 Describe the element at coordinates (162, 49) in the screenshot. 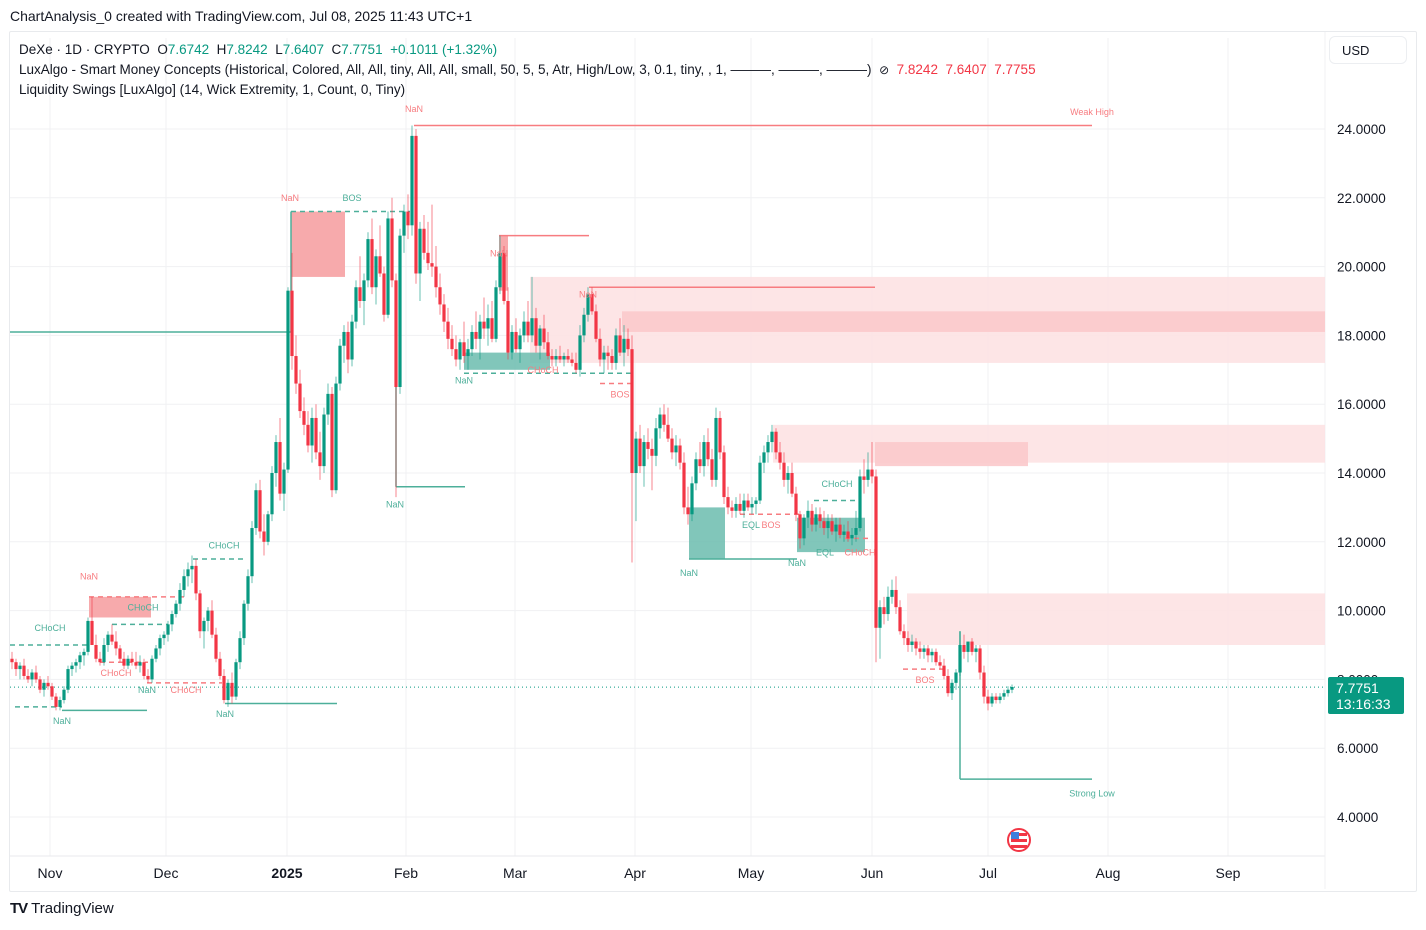

I see `open-label: O` at that location.